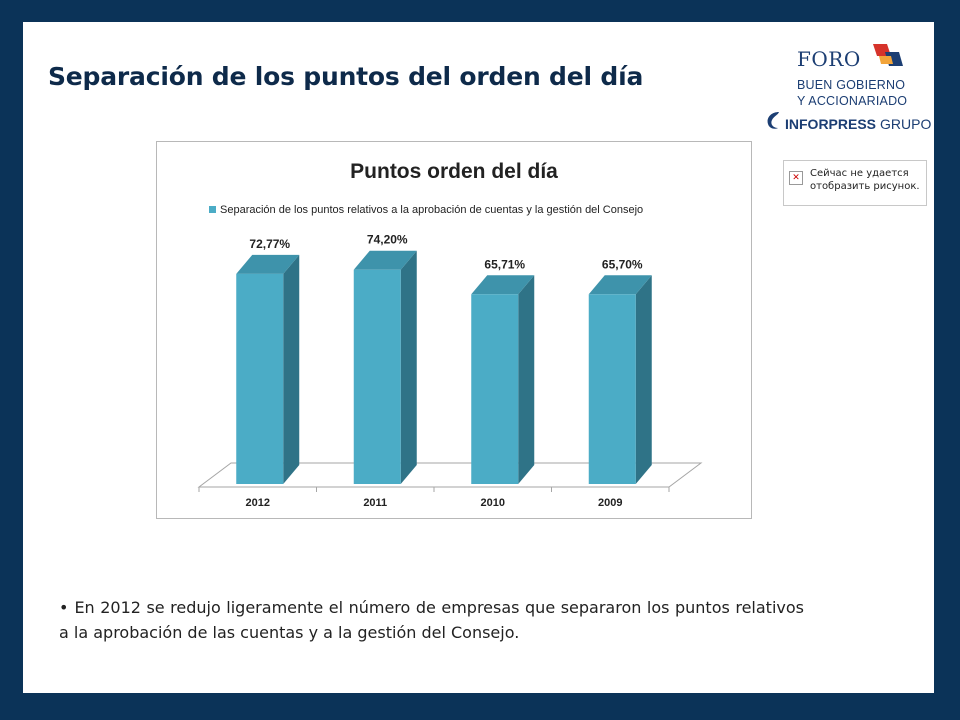  I want to click on data-label: 74,20%, so click(387, 240).